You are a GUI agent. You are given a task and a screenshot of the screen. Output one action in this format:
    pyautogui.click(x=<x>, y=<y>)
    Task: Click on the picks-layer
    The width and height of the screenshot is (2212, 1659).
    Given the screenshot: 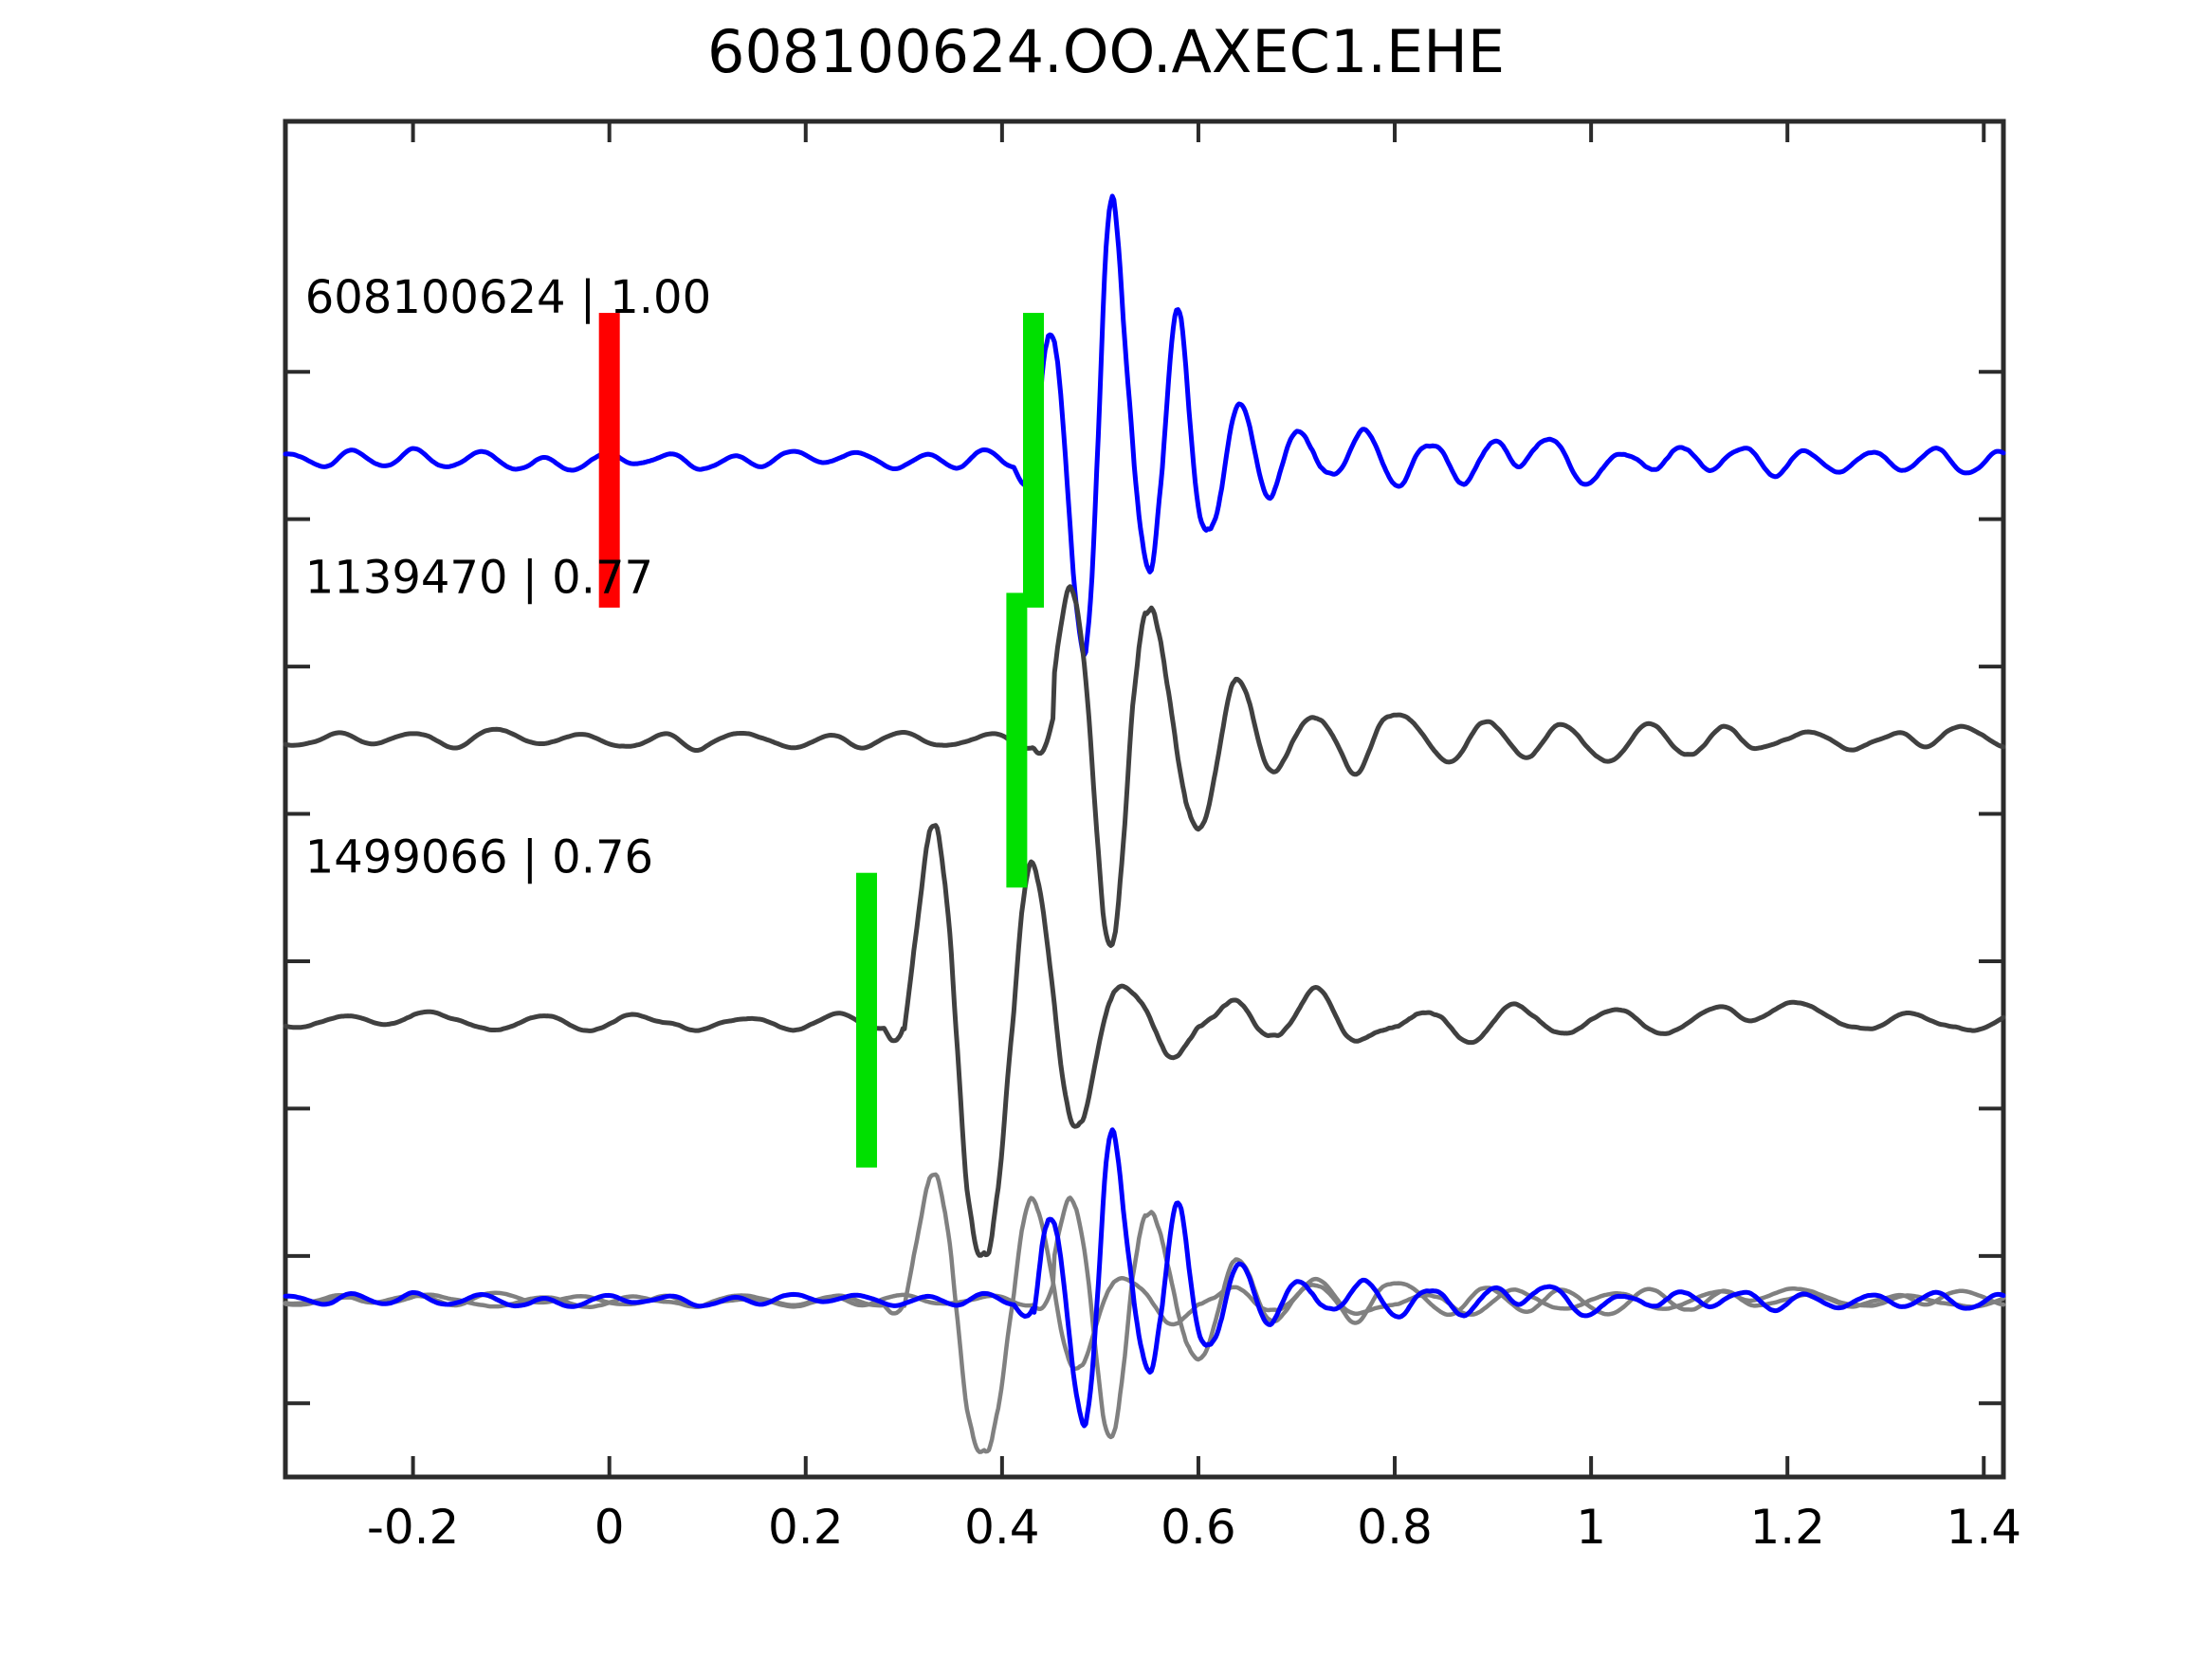 What is the action you would take?
    pyautogui.click(x=821, y=740)
    